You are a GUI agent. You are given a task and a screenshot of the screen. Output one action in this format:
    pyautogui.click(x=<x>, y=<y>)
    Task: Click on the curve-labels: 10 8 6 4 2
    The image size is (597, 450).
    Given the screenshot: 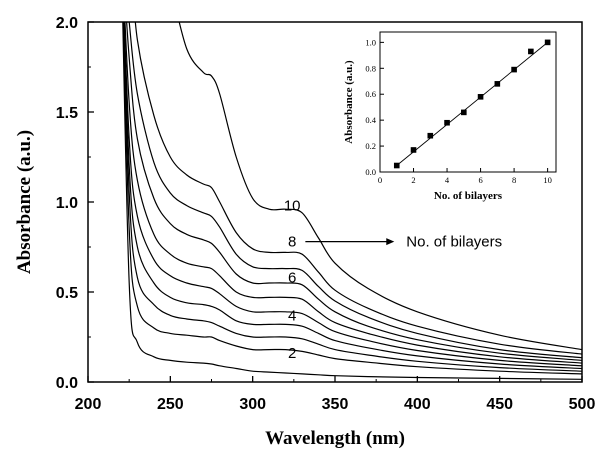 What is the action you would take?
    pyautogui.click(x=292, y=280)
    